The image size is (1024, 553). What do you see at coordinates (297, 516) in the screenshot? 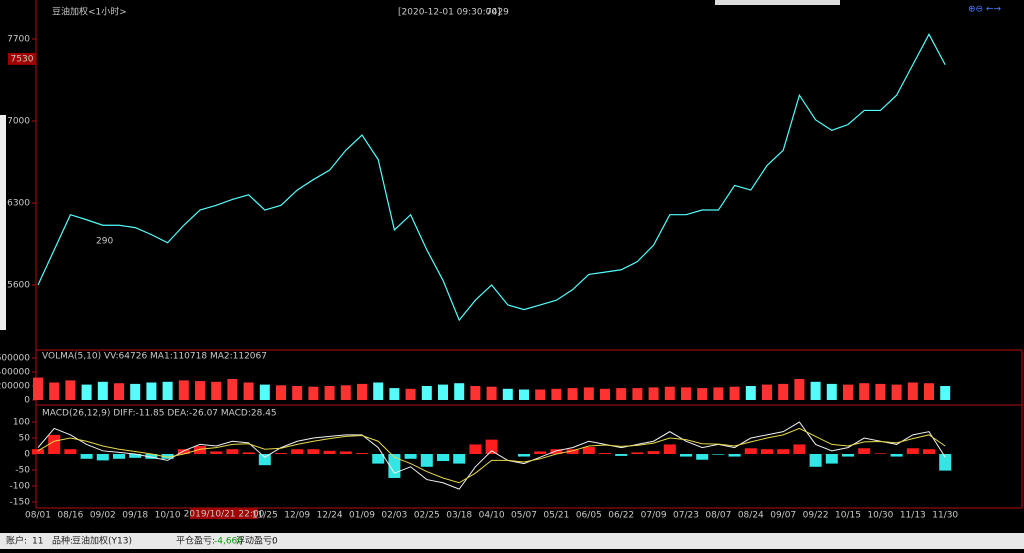
I see `x-tick-label: 12/09` at bounding box center [297, 516].